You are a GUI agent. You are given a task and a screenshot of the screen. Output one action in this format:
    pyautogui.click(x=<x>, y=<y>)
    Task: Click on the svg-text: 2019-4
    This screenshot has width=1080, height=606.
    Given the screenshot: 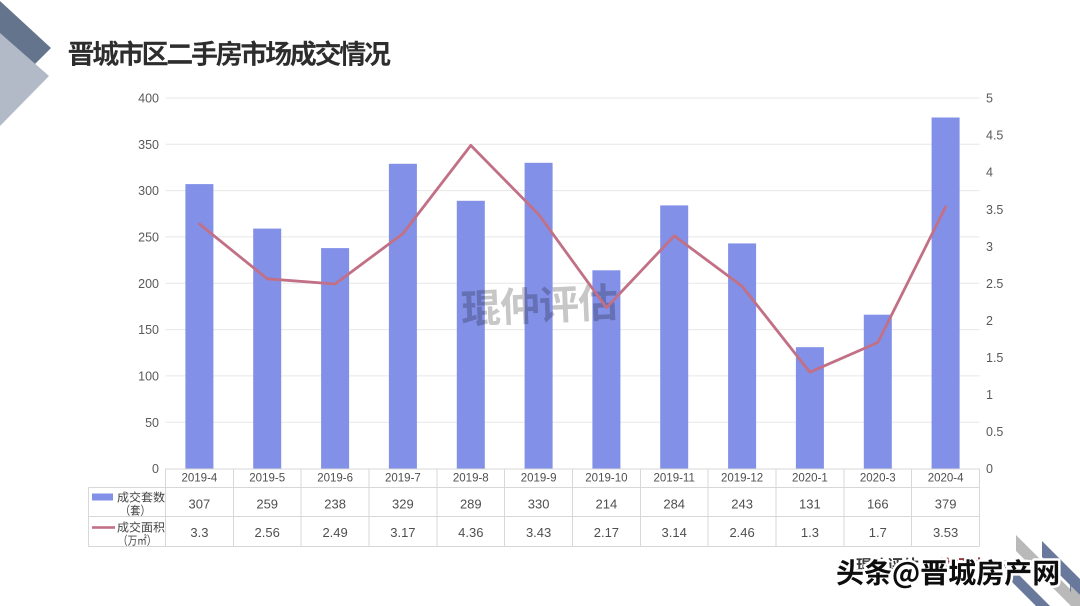 What is the action you would take?
    pyautogui.click(x=199, y=479)
    